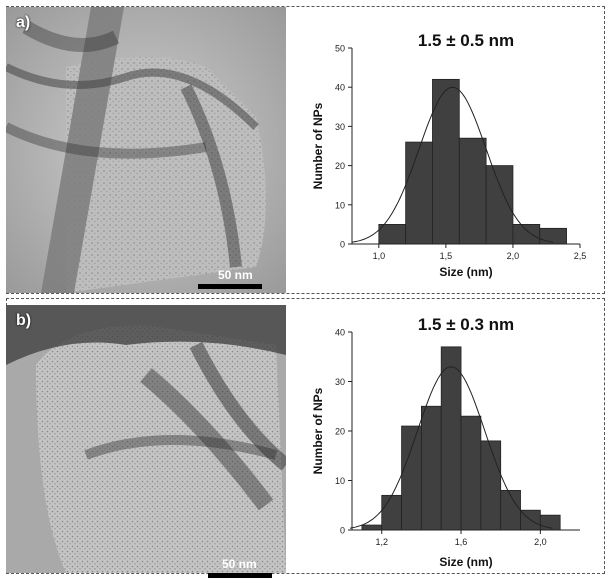 The height and width of the screenshot is (579, 611). I want to click on x-tick-label: 1,2, so click(381, 542).